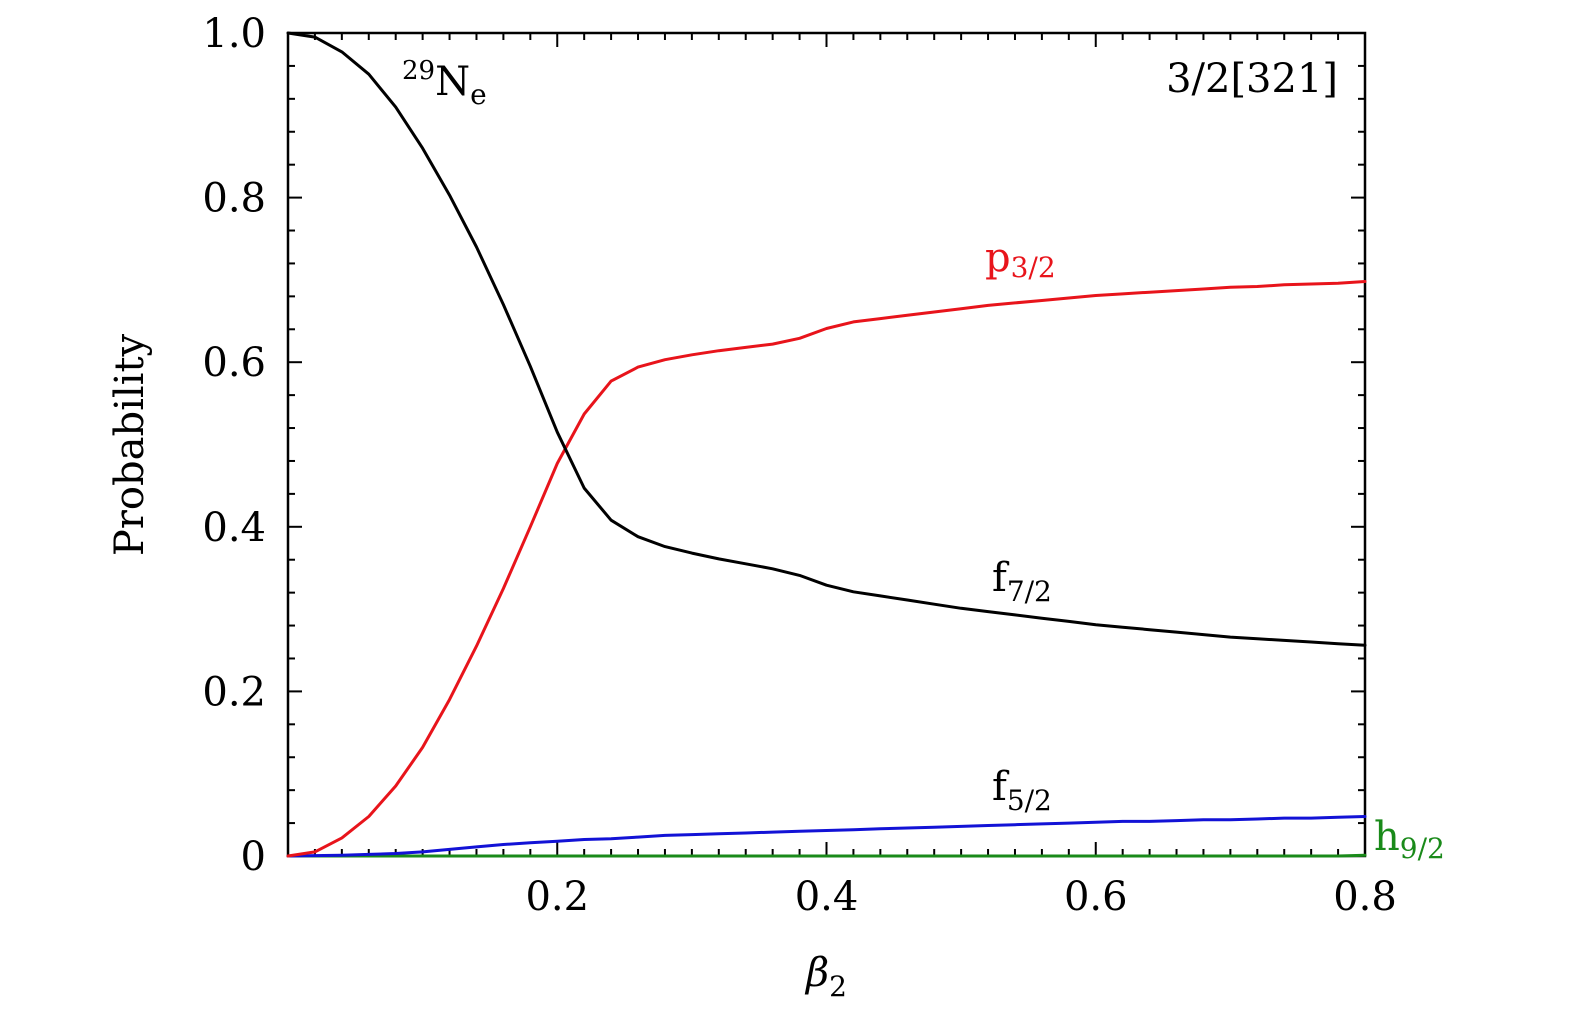 The height and width of the screenshot is (1014, 1575). I want to click on y-tick-label: 1.0, so click(234, 34).